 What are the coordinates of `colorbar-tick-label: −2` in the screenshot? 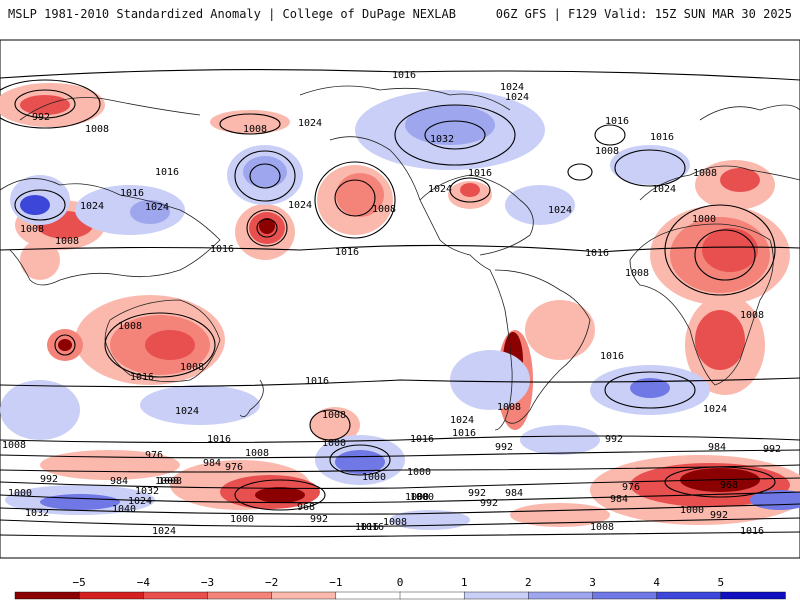 It's located at (271, 582).